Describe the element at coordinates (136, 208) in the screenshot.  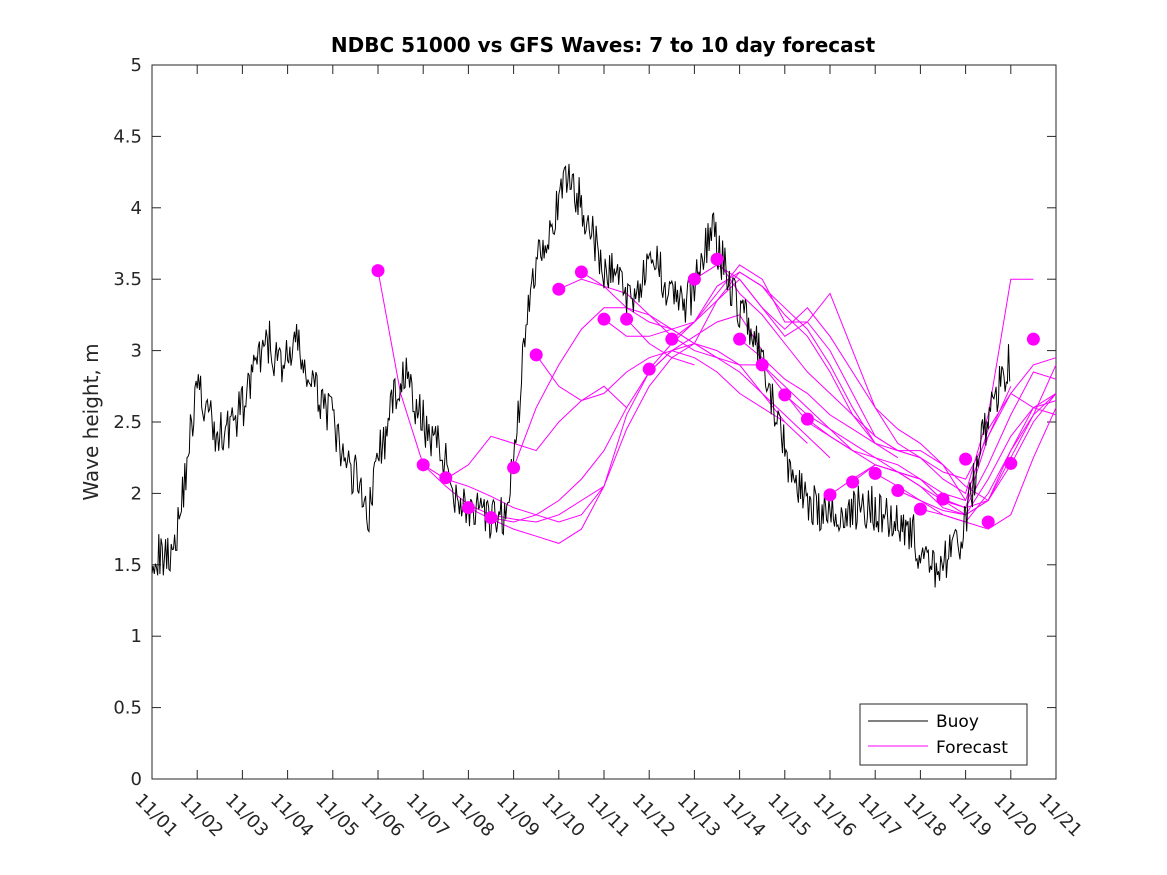
I see `y-tick-label: 4` at that location.